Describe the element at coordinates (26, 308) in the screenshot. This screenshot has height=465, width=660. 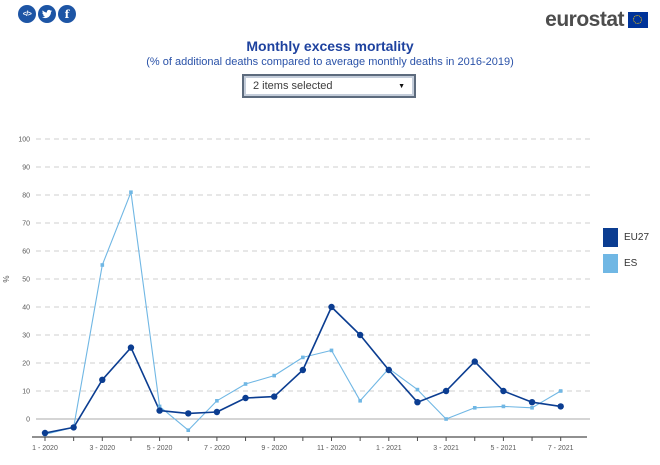
I see `y-tick-label: 40` at that location.